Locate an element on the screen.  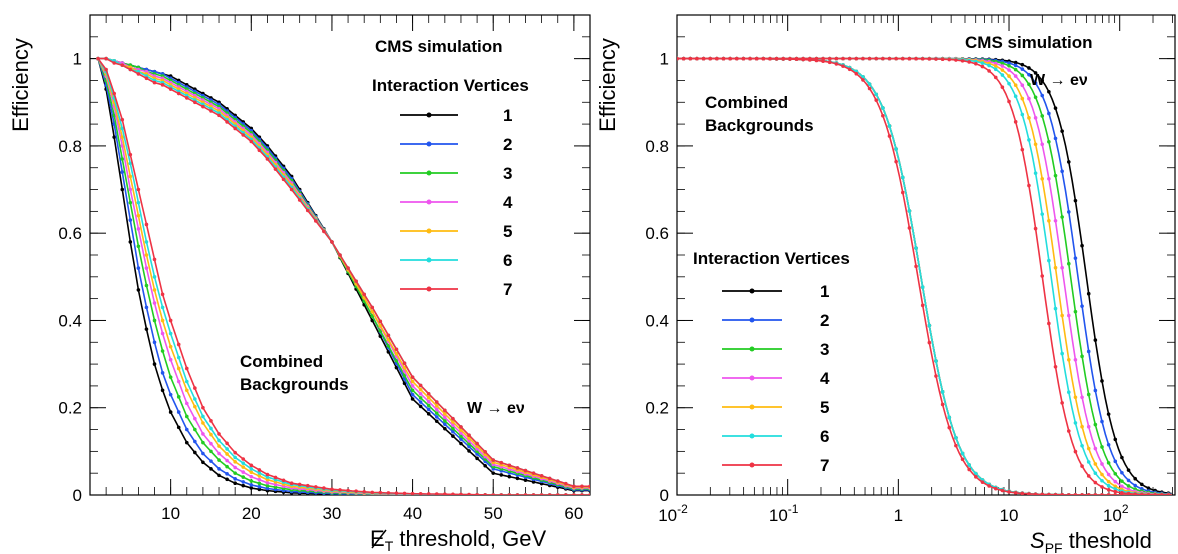
left-y-tick-label: 1 is located at coordinates (77, 59).